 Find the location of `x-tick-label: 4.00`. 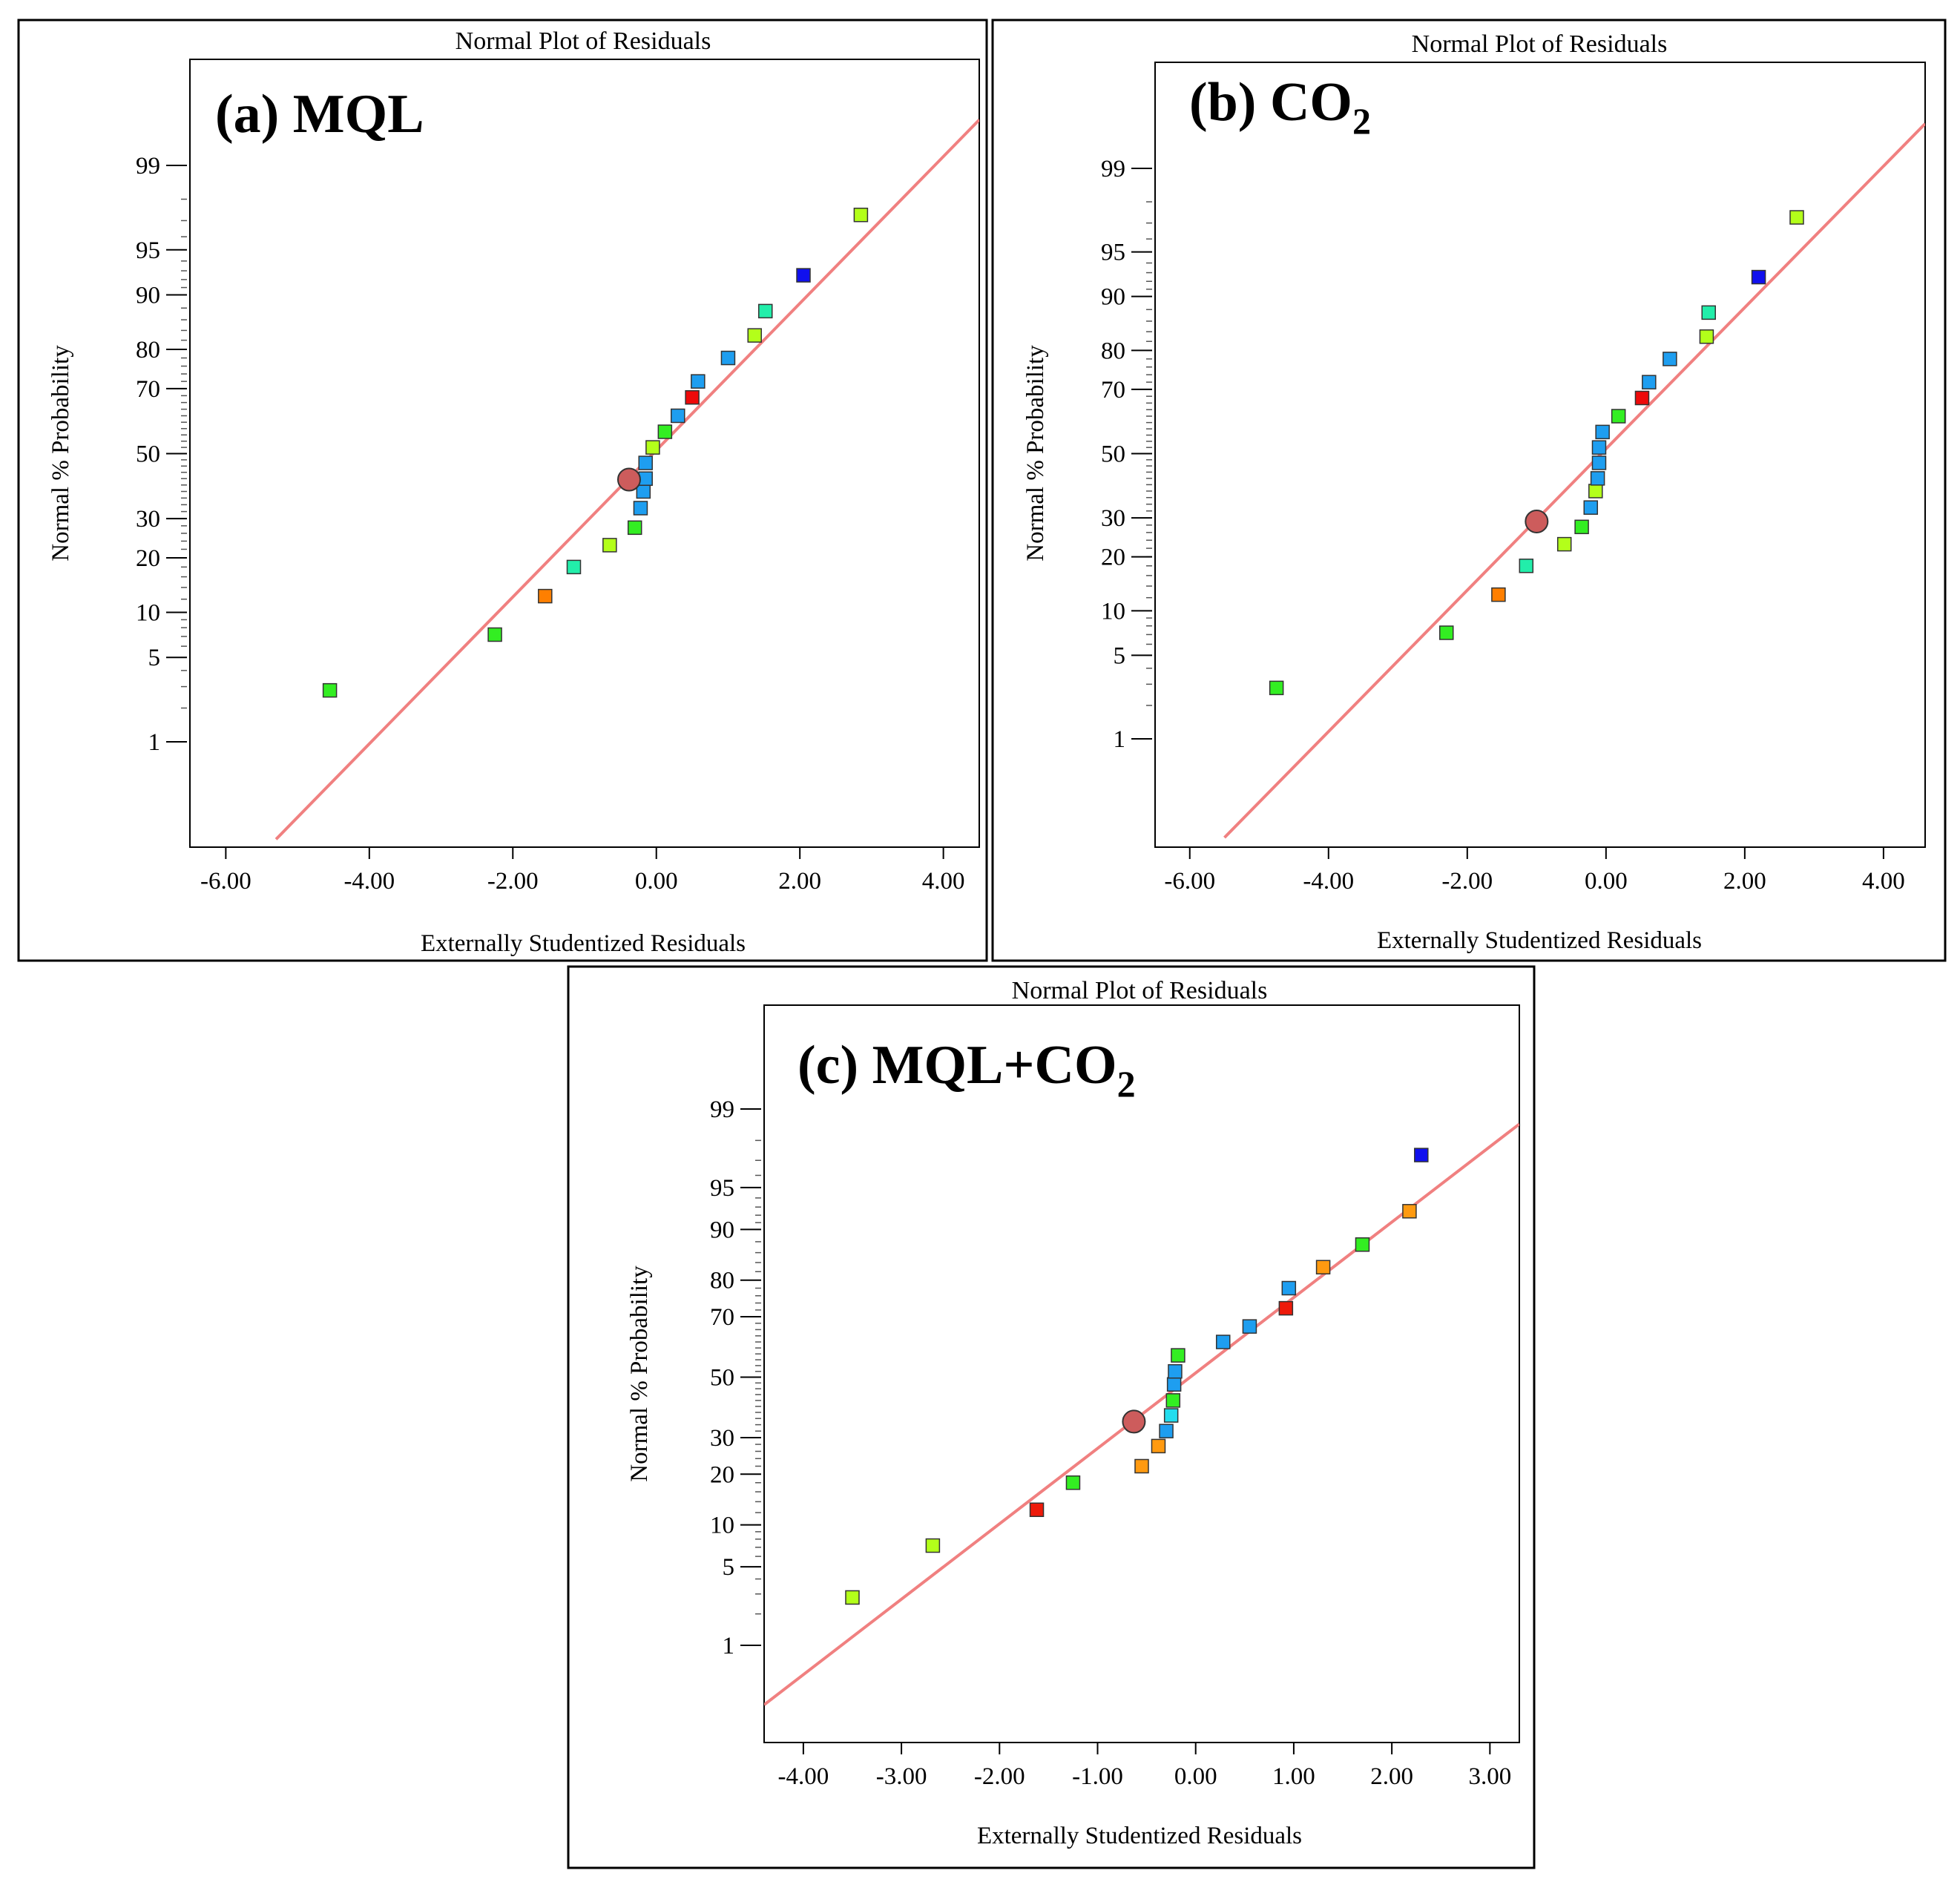

x-tick-label: 4.00 is located at coordinates (1883, 881).